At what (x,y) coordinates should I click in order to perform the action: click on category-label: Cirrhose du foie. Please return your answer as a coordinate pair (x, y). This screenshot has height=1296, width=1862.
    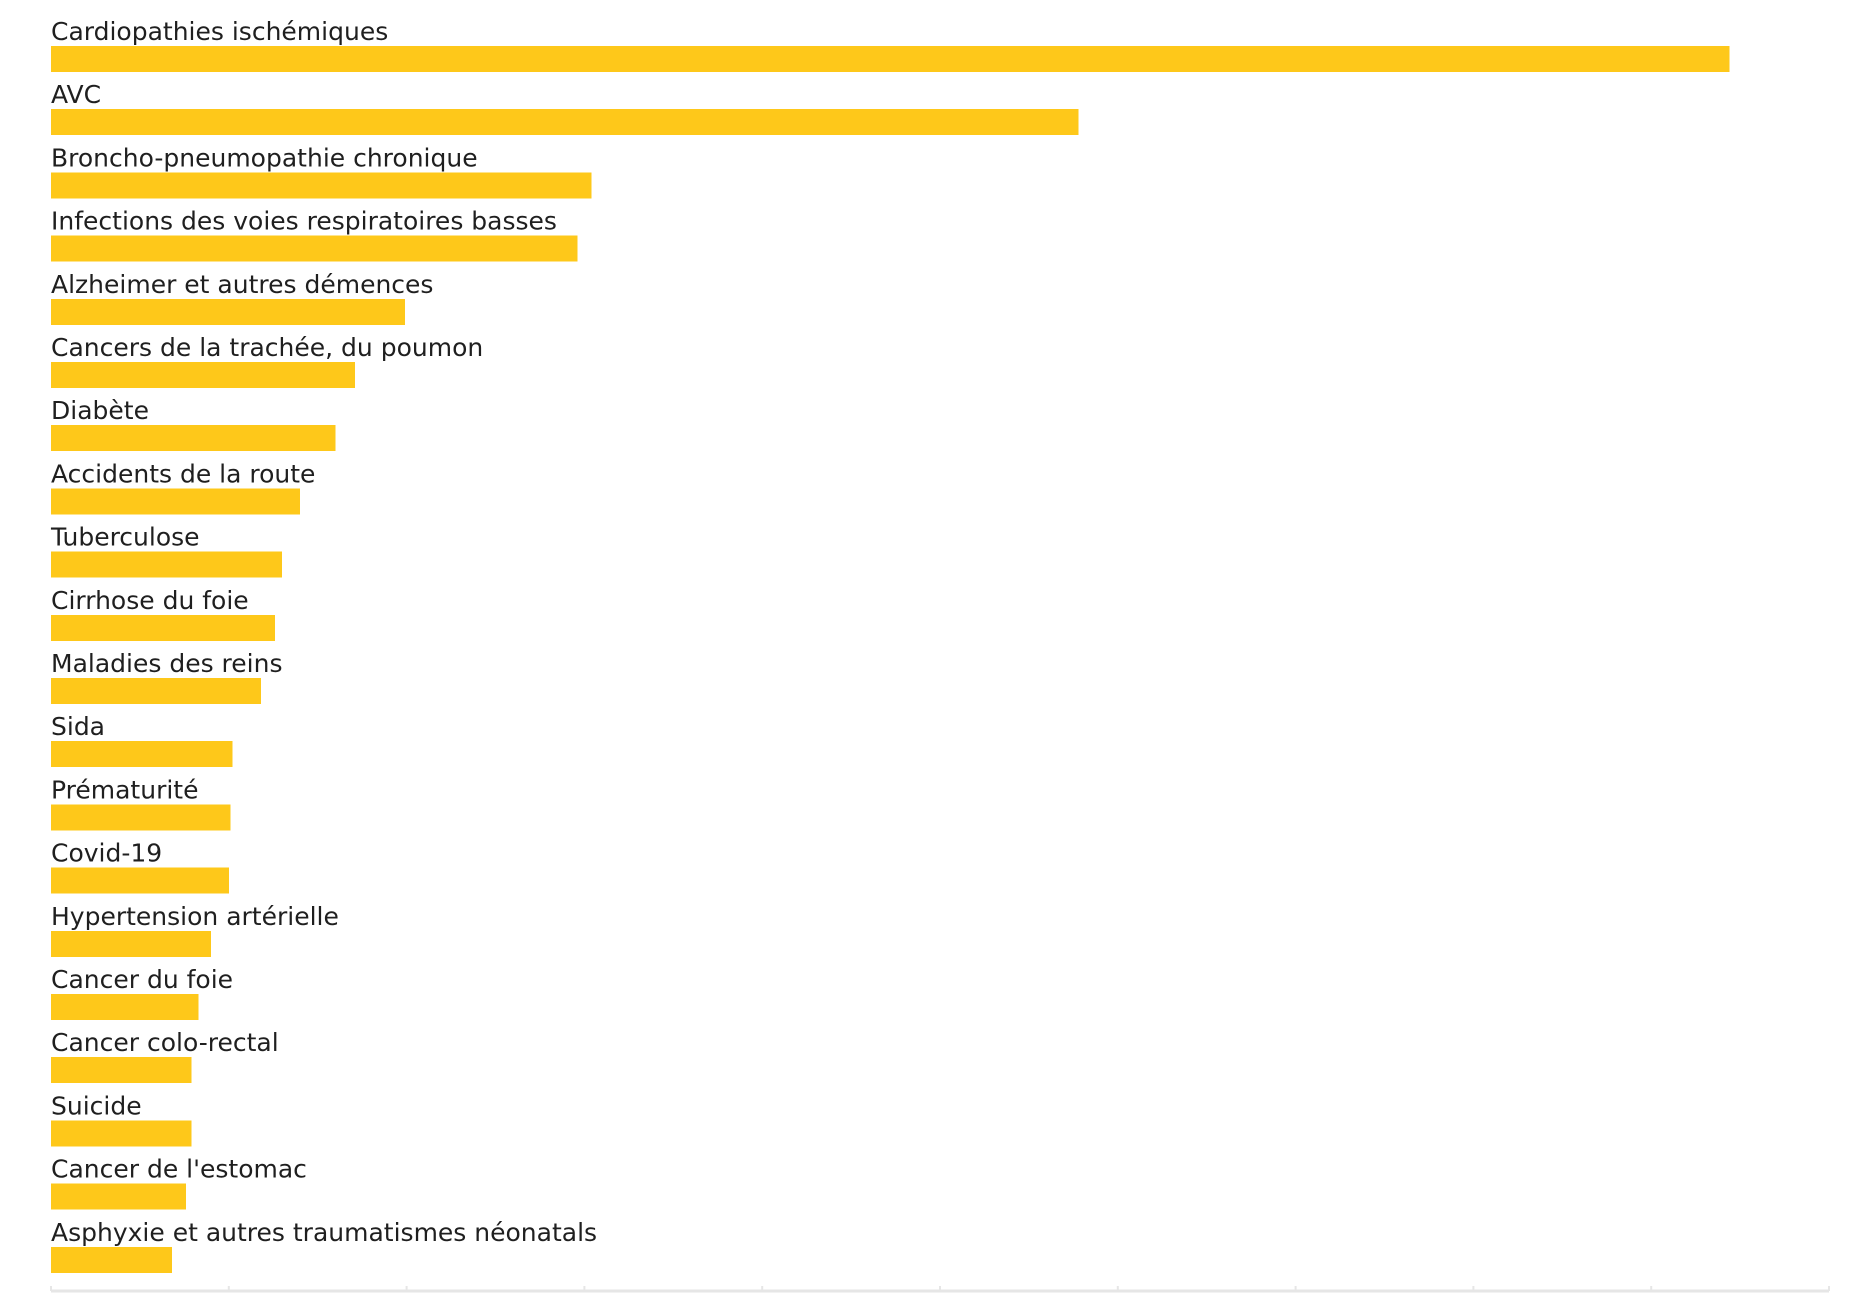
    Looking at the image, I should click on (150, 600).